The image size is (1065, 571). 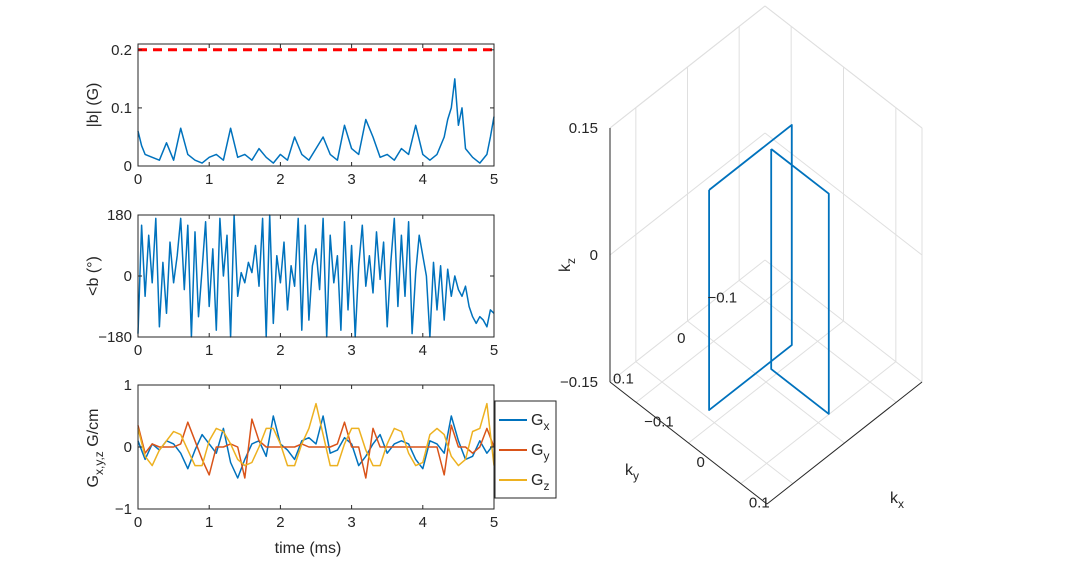 What do you see at coordinates (280, 350) in the screenshot?
I see `b-phase-xtick-label: 2` at bounding box center [280, 350].